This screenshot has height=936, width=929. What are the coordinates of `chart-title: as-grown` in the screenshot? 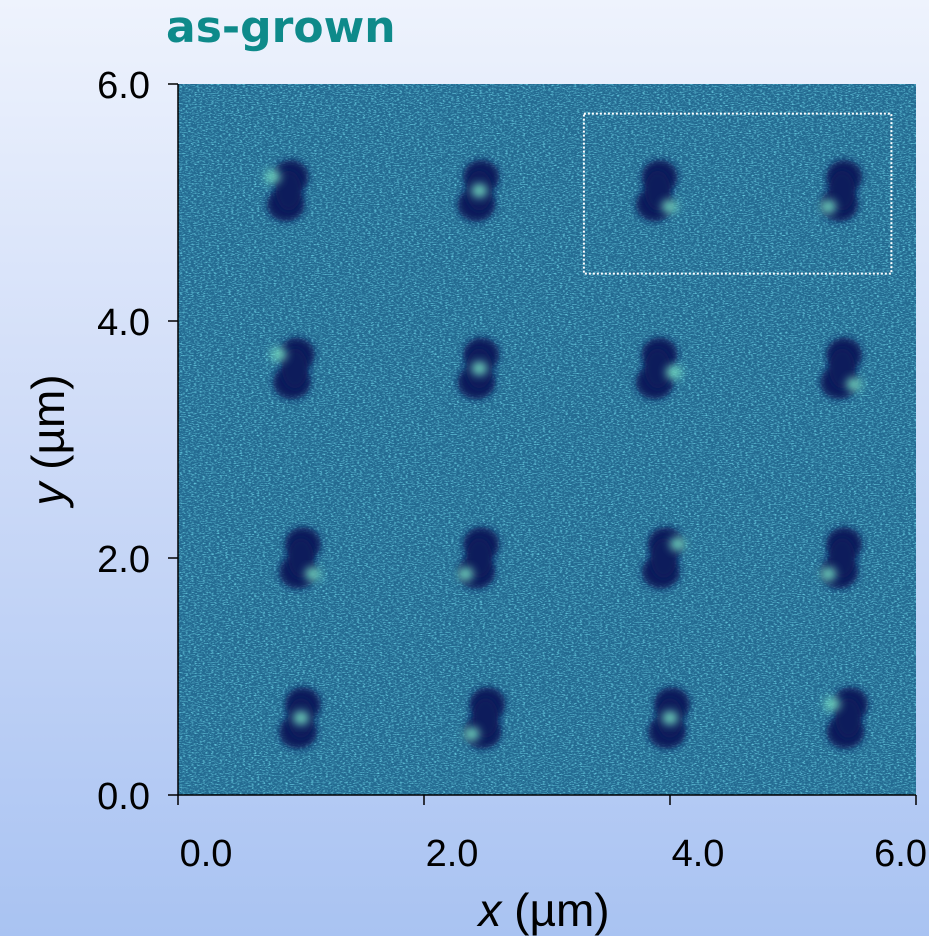 It's located at (281, 27).